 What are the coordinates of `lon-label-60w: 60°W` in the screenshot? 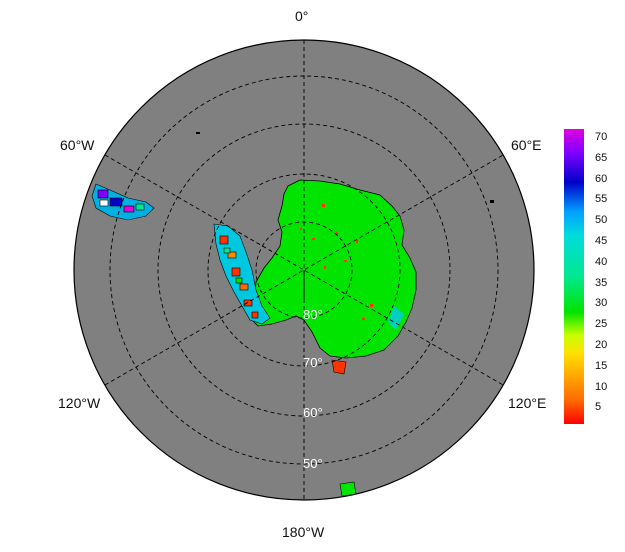 It's located at (77, 145).